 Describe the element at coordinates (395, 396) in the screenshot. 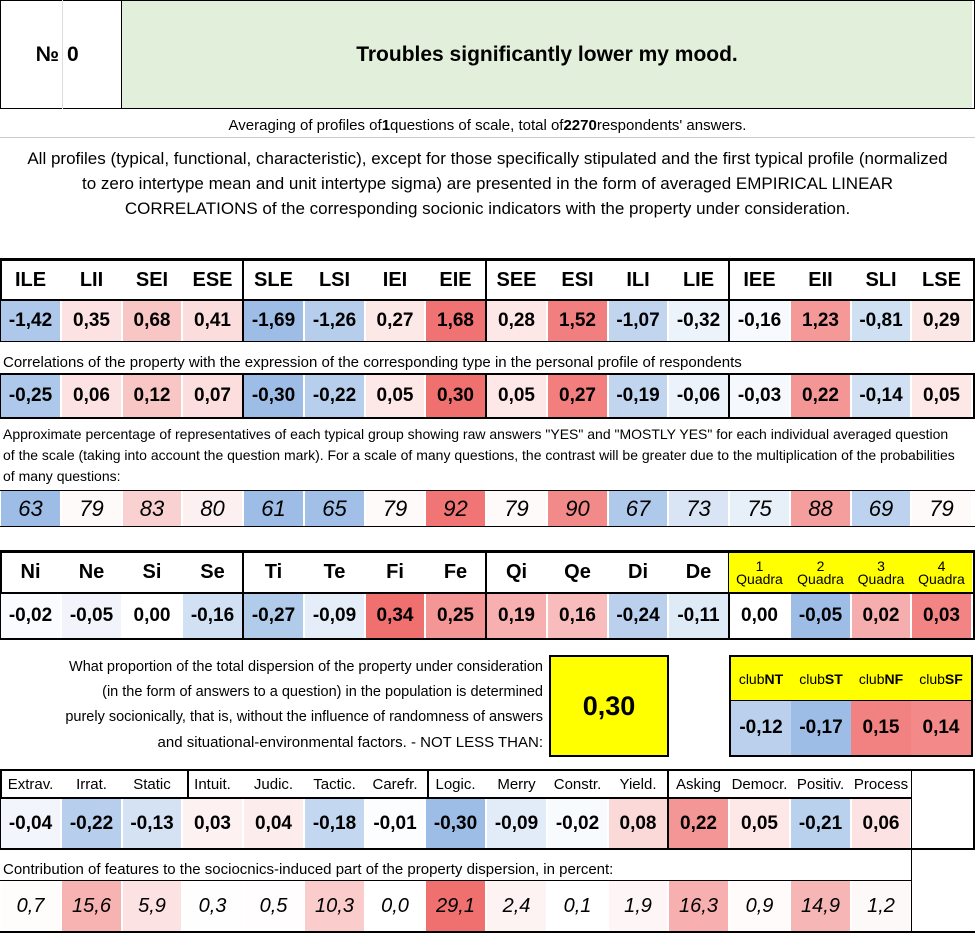

I see `type-correlation-iei: 0,05` at that location.